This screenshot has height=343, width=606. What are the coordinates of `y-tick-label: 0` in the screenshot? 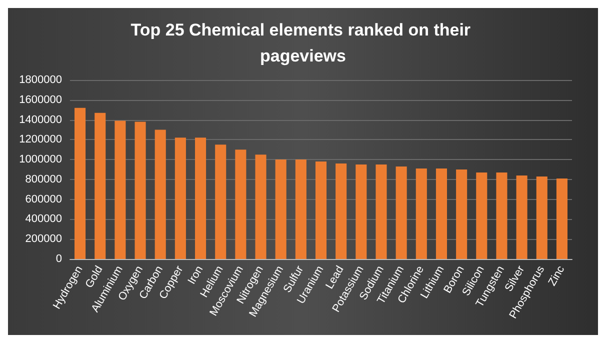 It's located at (59, 259).